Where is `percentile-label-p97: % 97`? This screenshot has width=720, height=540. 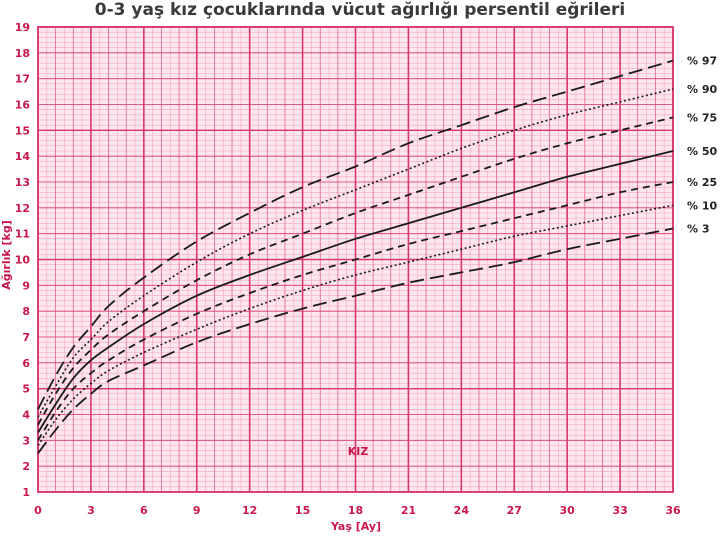
percentile-label-p97: % 97 is located at coordinates (702, 61).